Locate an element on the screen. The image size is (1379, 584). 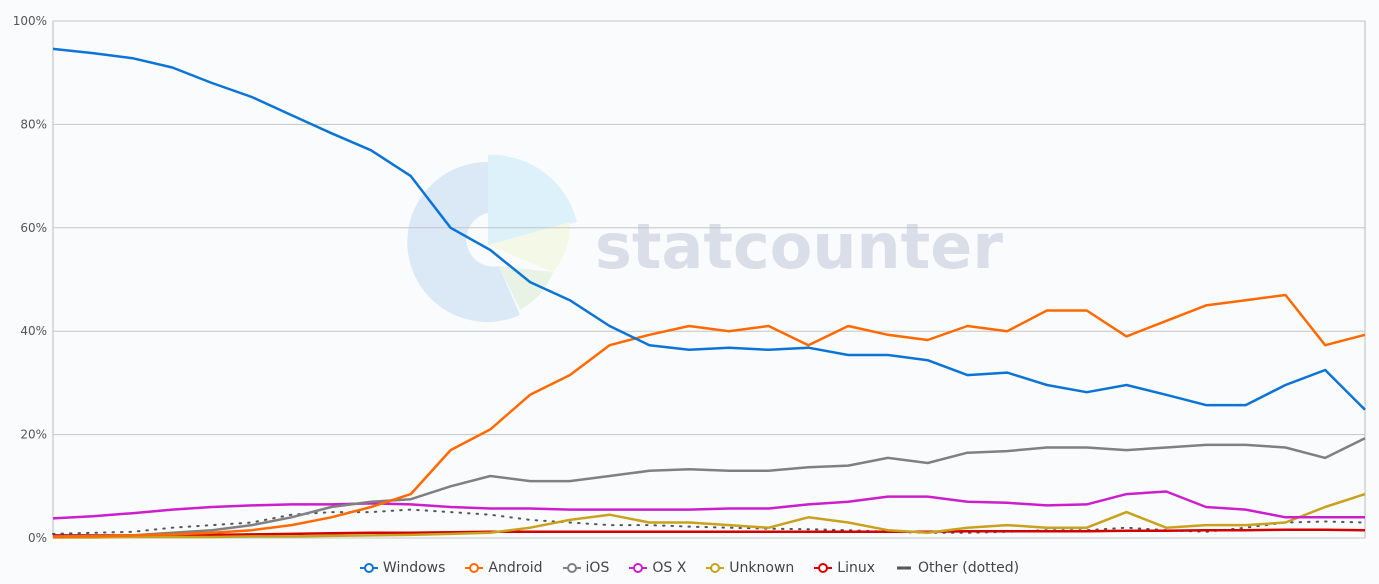
watermark-logo-slice-blue is located at coordinates (463, 241).